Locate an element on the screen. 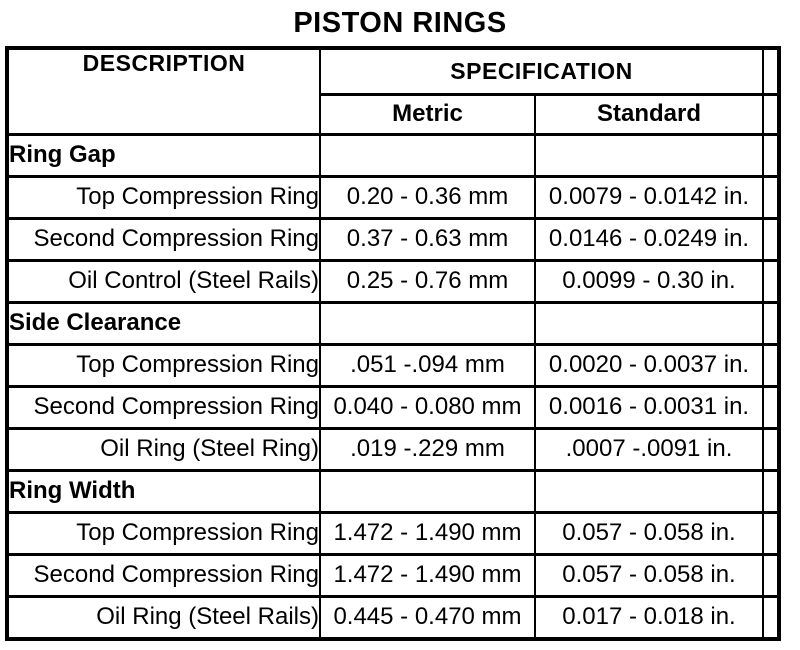 This screenshot has height=650, width=800. standard-value-cell: 0.0016 - 0.0031 in. is located at coordinates (649, 407).